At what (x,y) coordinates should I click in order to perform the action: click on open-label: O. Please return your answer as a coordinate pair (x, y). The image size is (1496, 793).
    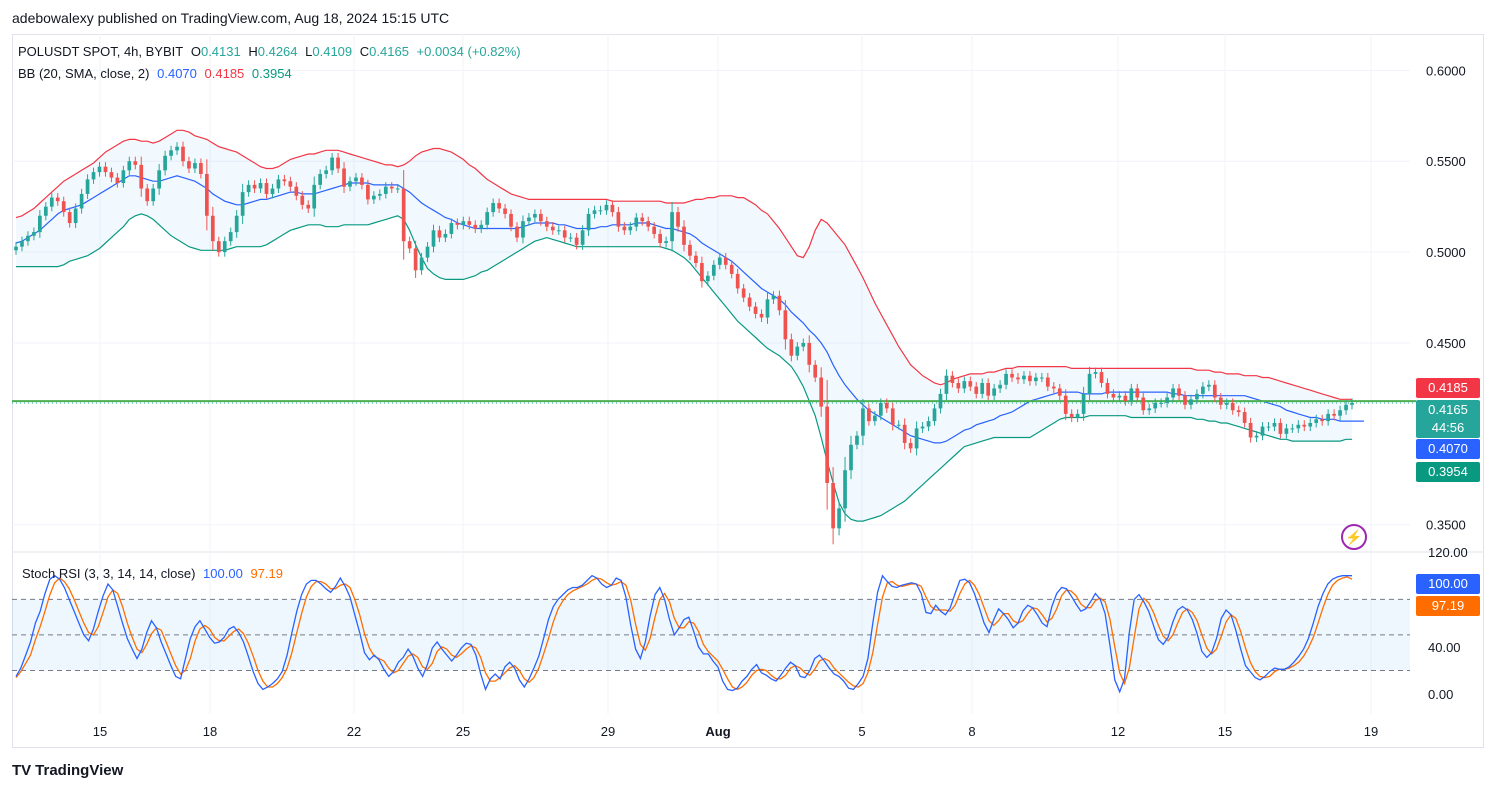
    Looking at the image, I should click on (195, 51).